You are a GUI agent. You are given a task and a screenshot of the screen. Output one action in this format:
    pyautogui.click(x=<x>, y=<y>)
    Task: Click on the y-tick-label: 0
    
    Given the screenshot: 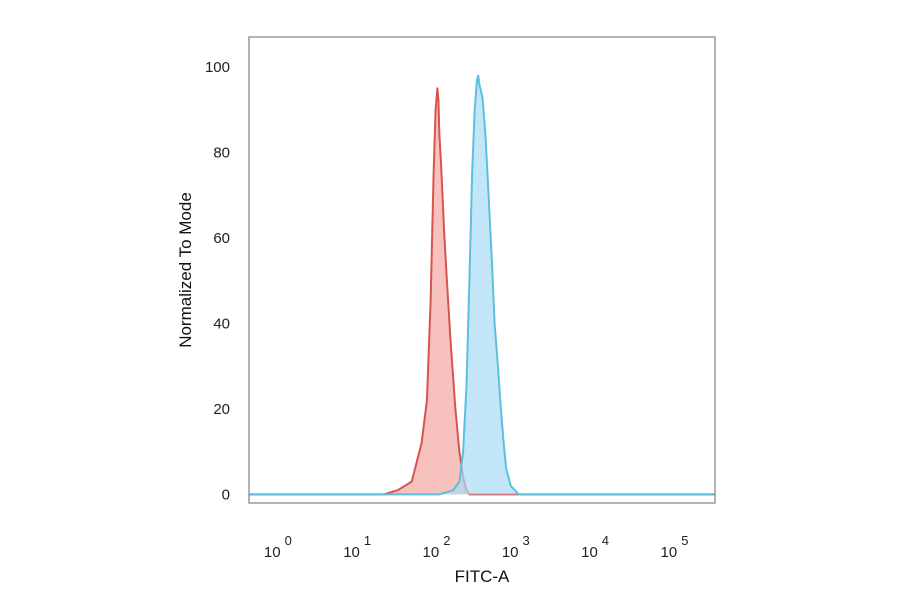 What is the action you would take?
    pyautogui.click(x=226, y=494)
    